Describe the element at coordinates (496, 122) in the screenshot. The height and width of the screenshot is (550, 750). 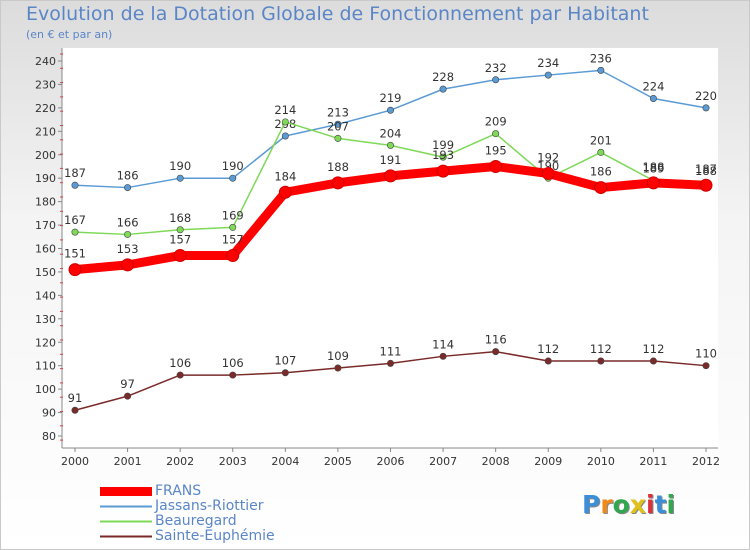
I see `data-label-beauregard: 209` at that location.